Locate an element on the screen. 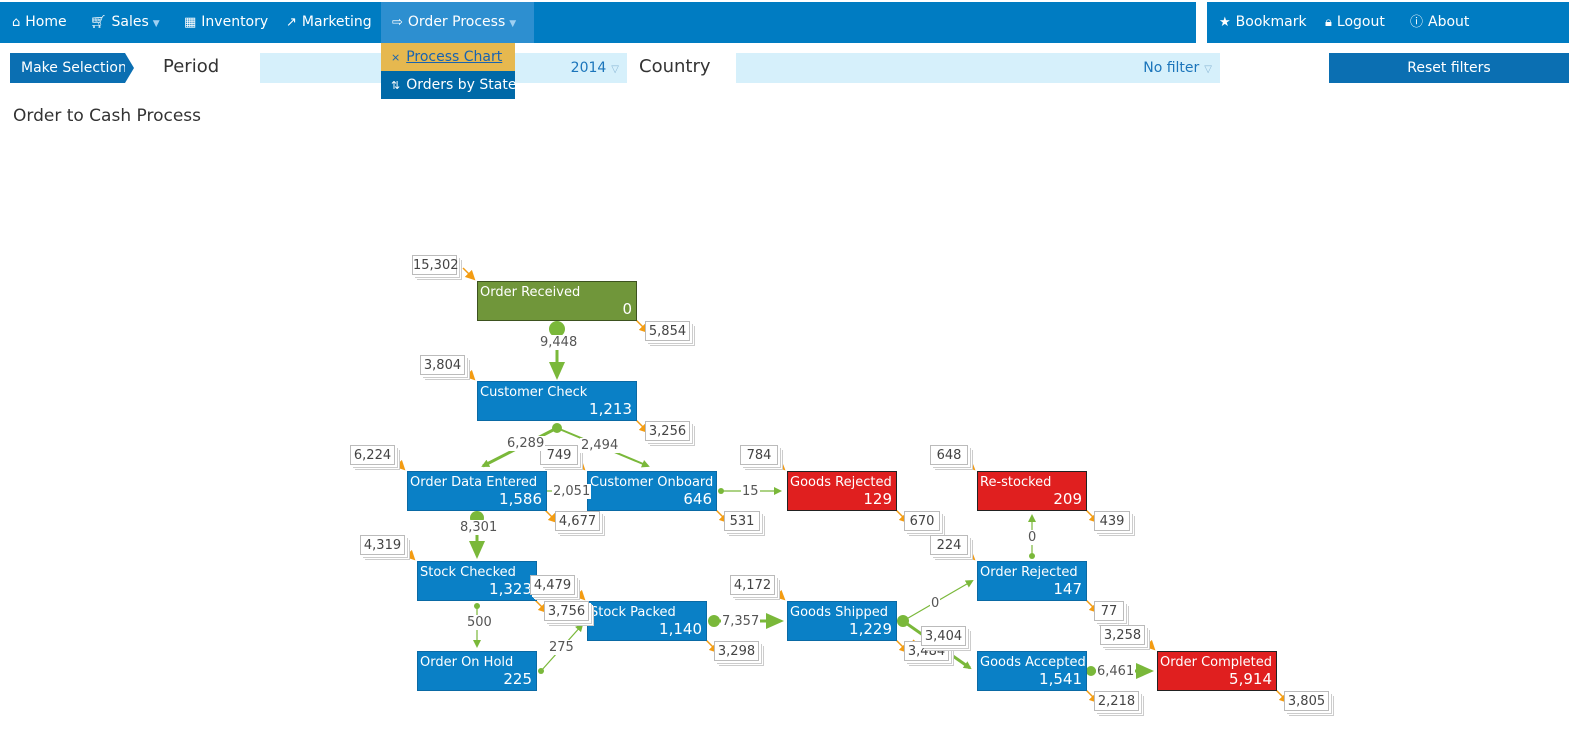 The image size is (1569, 729). node-count: 1,323 is located at coordinates (510, 589).